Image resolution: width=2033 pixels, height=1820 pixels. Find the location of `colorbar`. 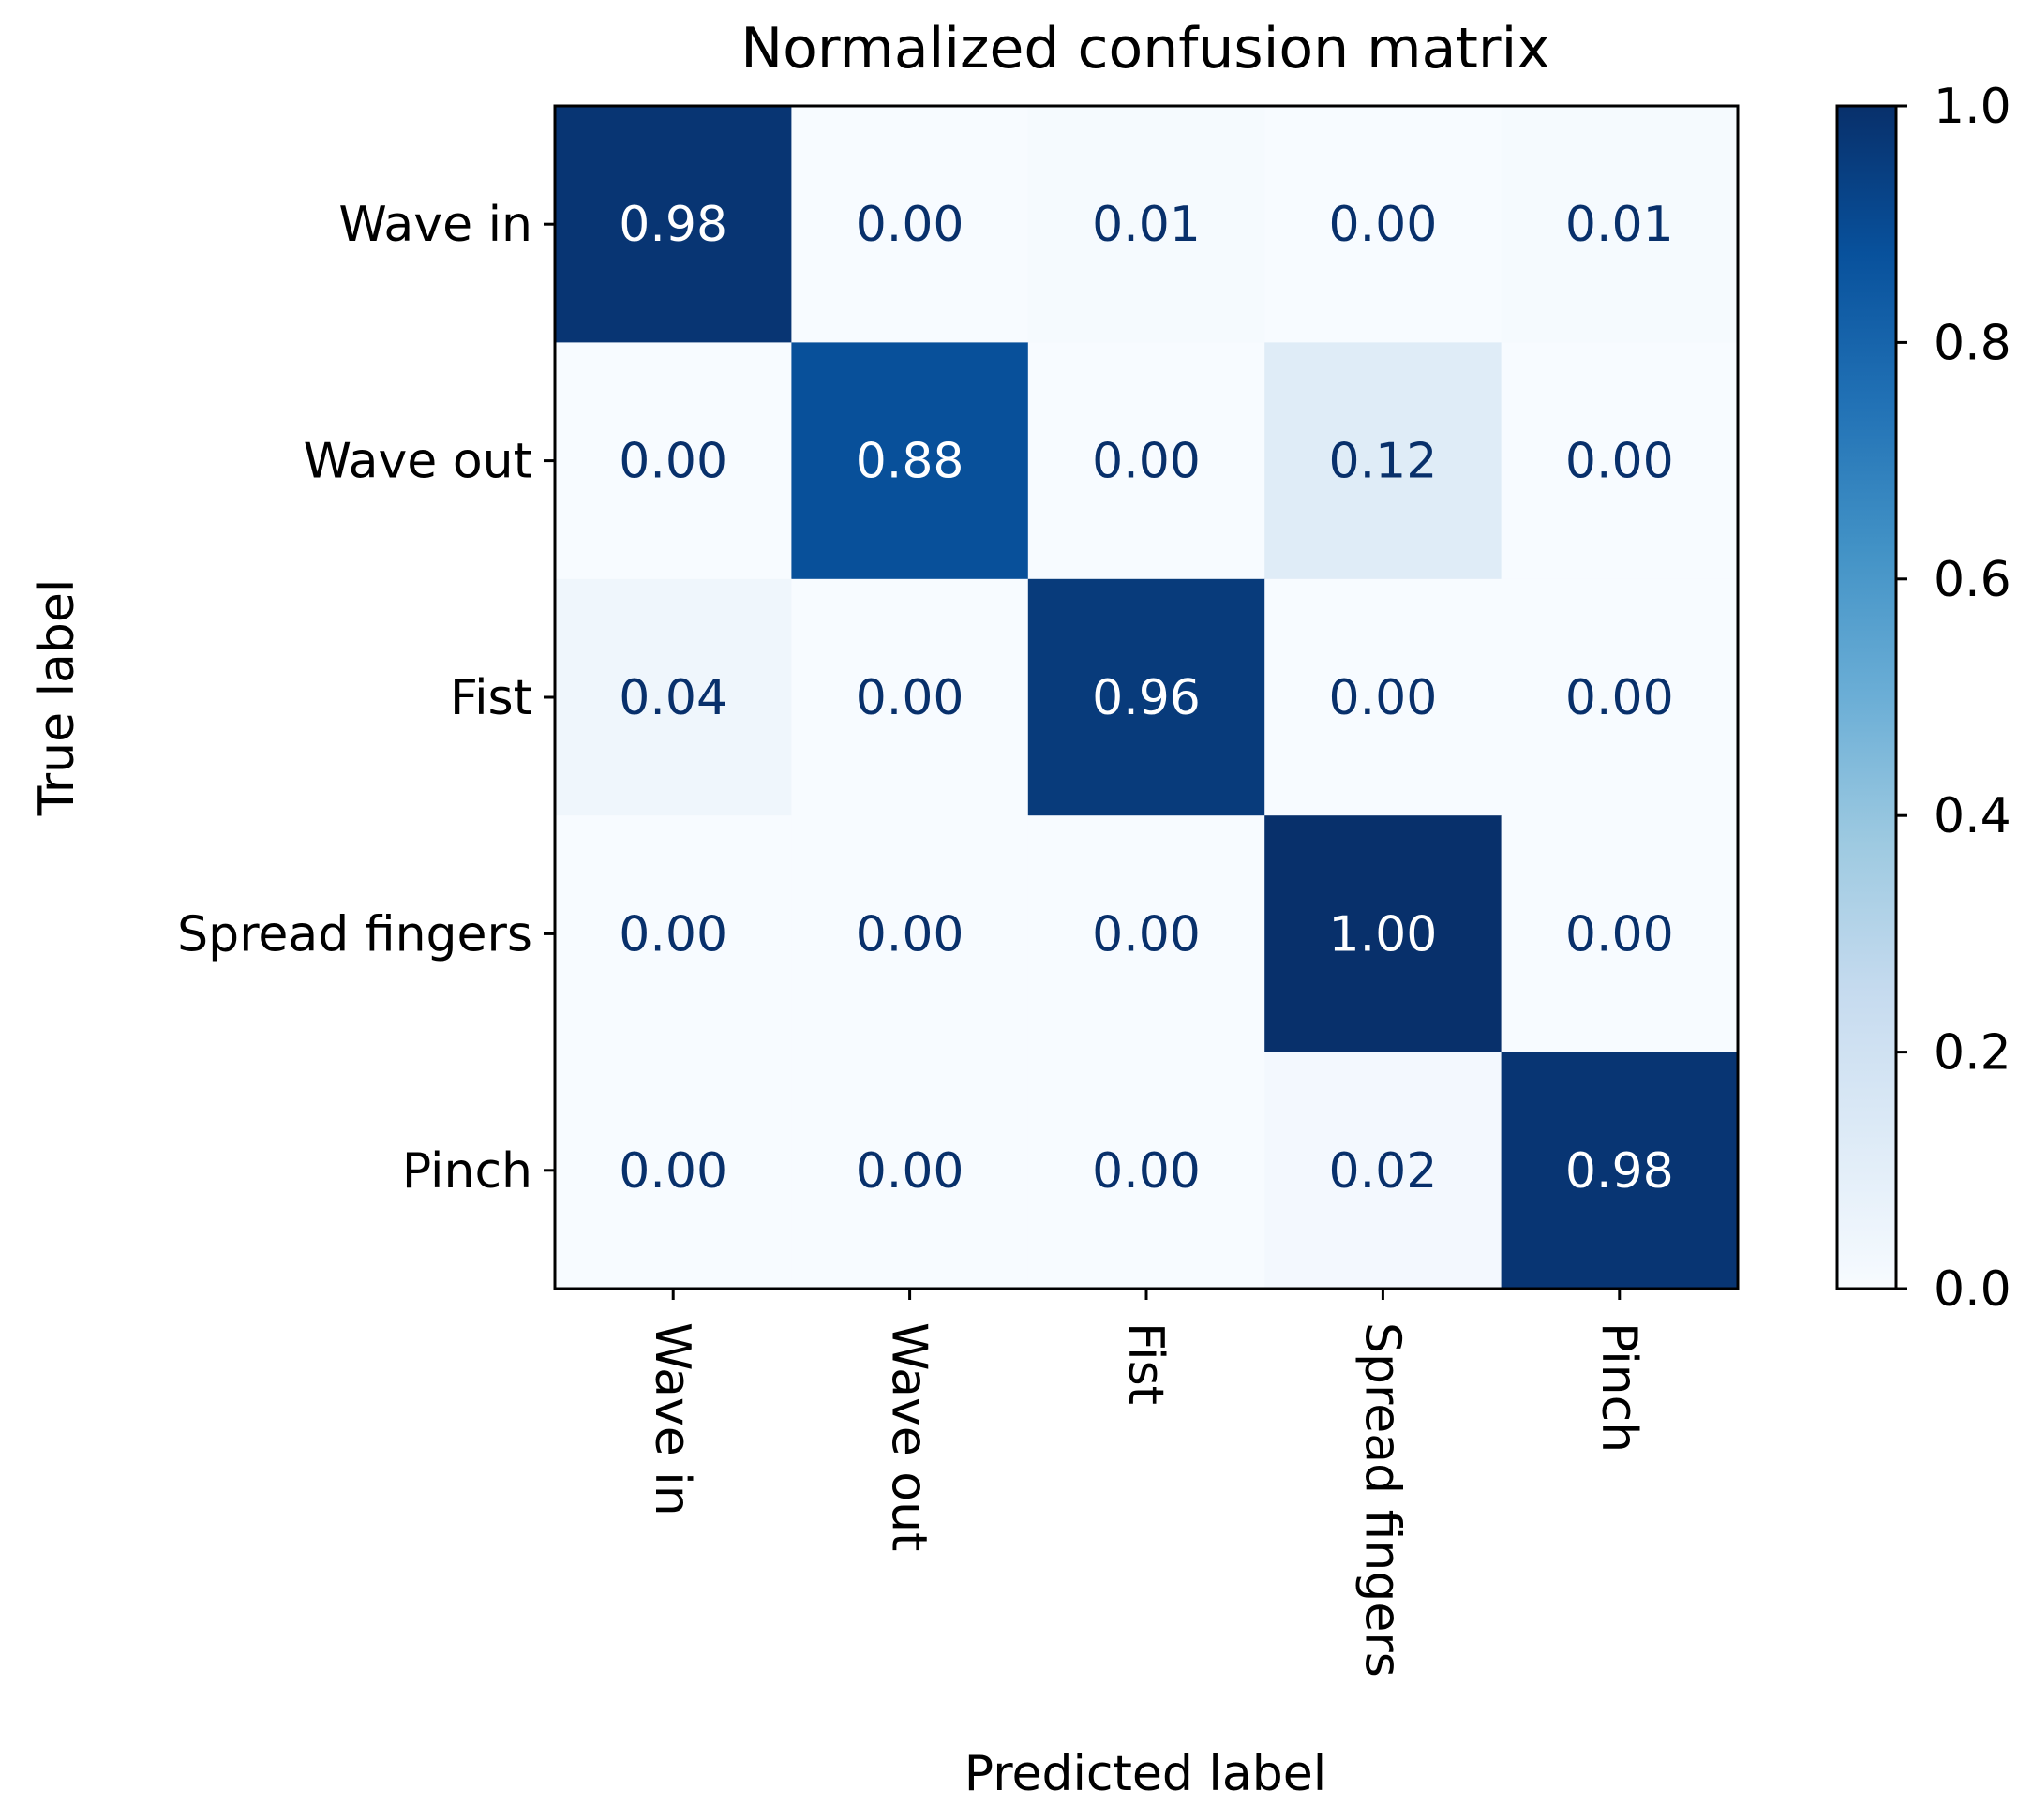

colorbar is located at coordinates (1866, 697).